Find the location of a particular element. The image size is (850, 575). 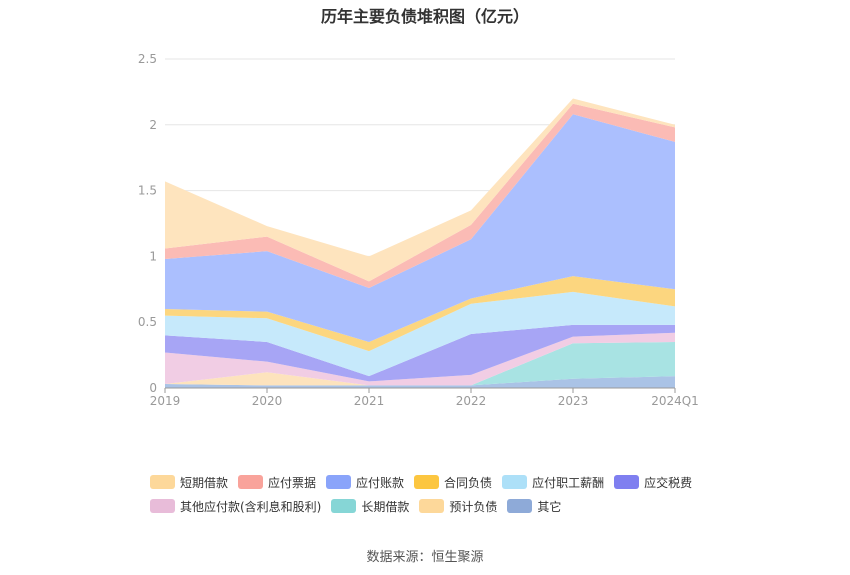

legend-item: 应付职工薪酬 is located at coordinates (553, 482).